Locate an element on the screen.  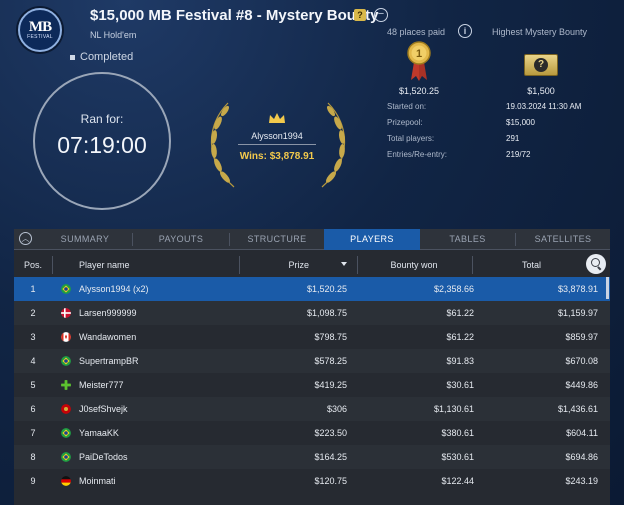
row-bounty: $91.83 is located at coordinates (460, 361).